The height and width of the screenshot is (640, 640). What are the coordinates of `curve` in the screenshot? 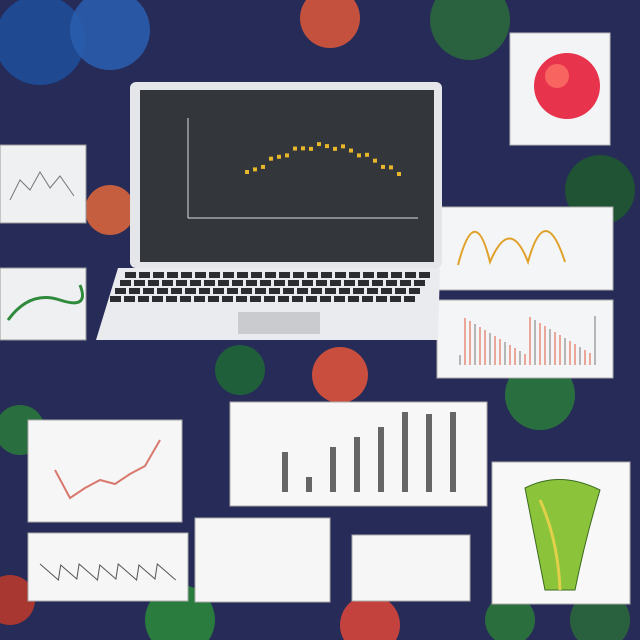 It's located at (107, 469).